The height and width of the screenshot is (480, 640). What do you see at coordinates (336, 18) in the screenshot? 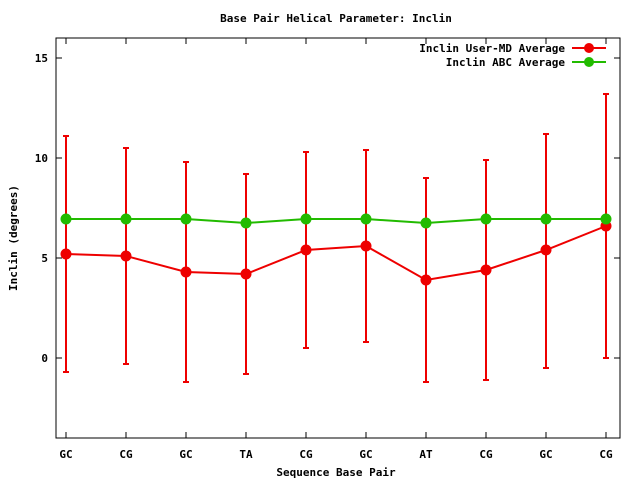
I see `chart-title: Base Pair Helical Parameter: Inclin` at bounding box center [336, 18].